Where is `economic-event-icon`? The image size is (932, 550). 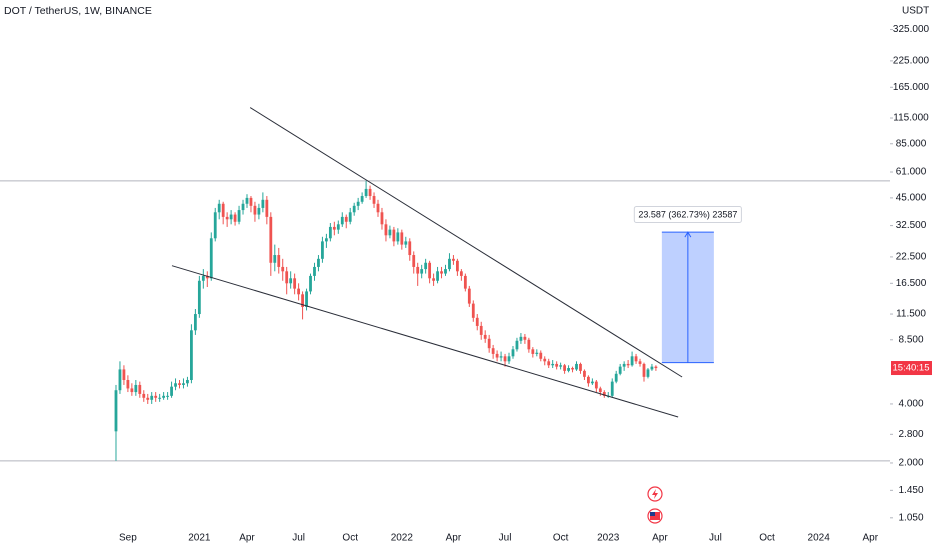 economic-event-icon is located at coordinates (655, 516).